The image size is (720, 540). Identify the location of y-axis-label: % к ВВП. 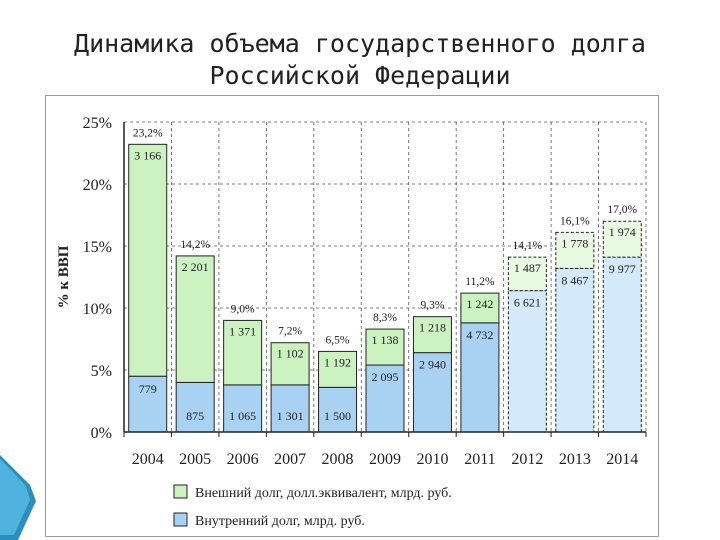
(64, 276).